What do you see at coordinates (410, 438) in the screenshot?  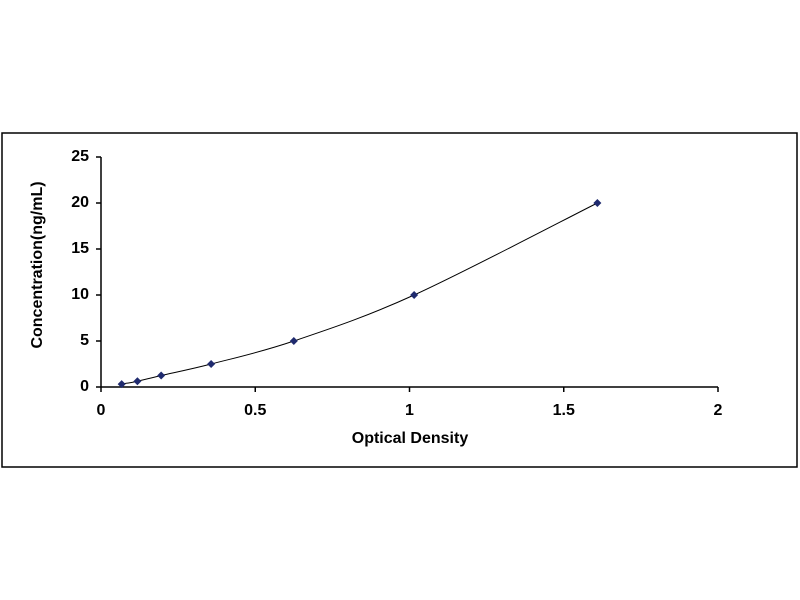 I see `x-axis-label: Optical Density` at bounding box center [410, 438].